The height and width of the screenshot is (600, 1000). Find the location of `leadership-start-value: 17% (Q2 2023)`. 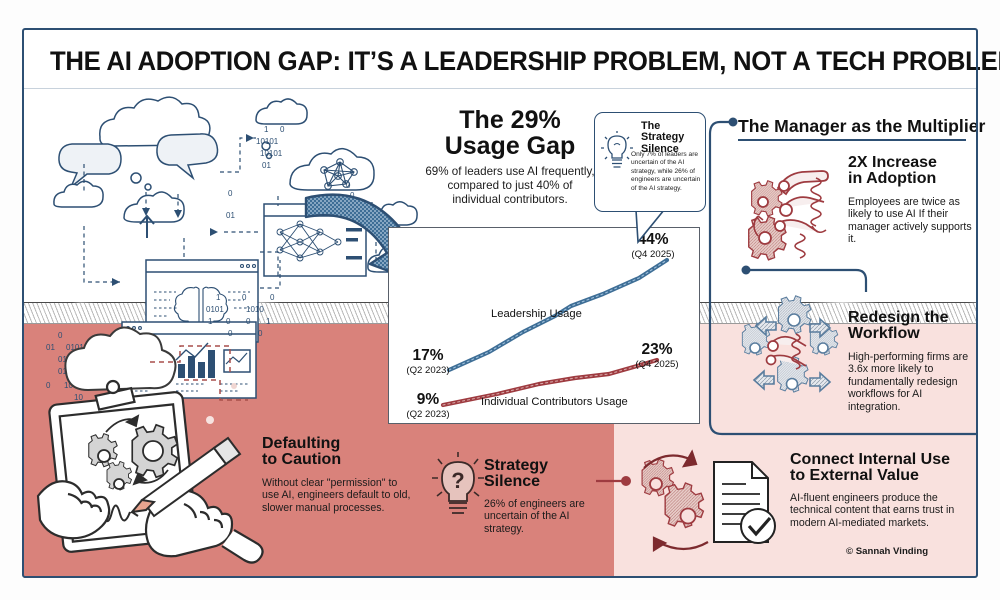

leadership-start-value: 17% (Q2 2023) is located at coordinates (428, 362).